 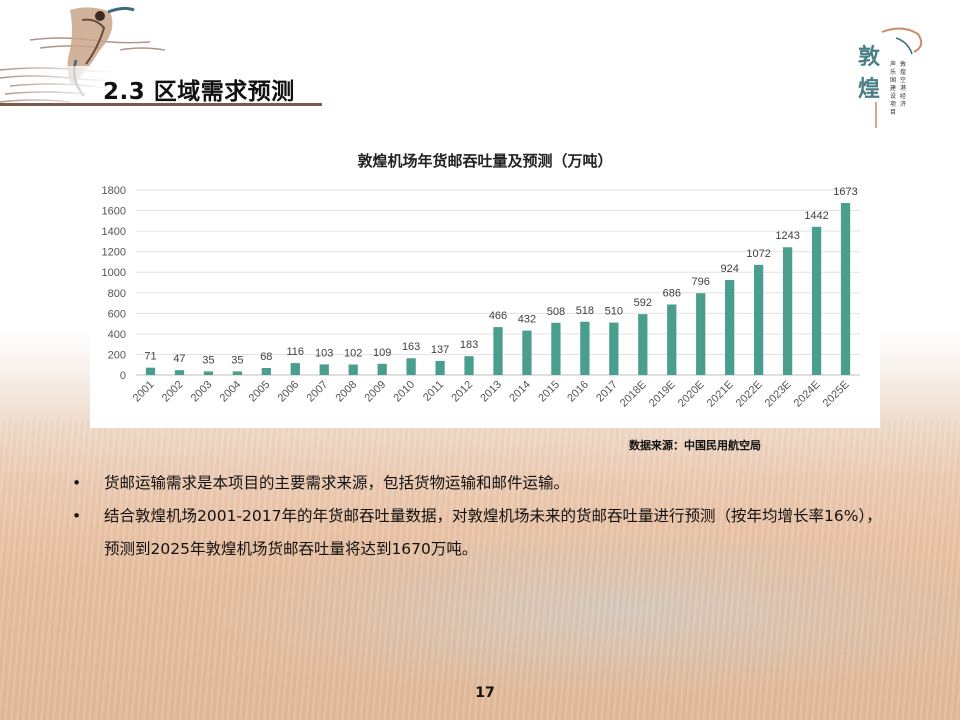 I want to click on x-tick-label: 2021E, so click(x=720, y=394).